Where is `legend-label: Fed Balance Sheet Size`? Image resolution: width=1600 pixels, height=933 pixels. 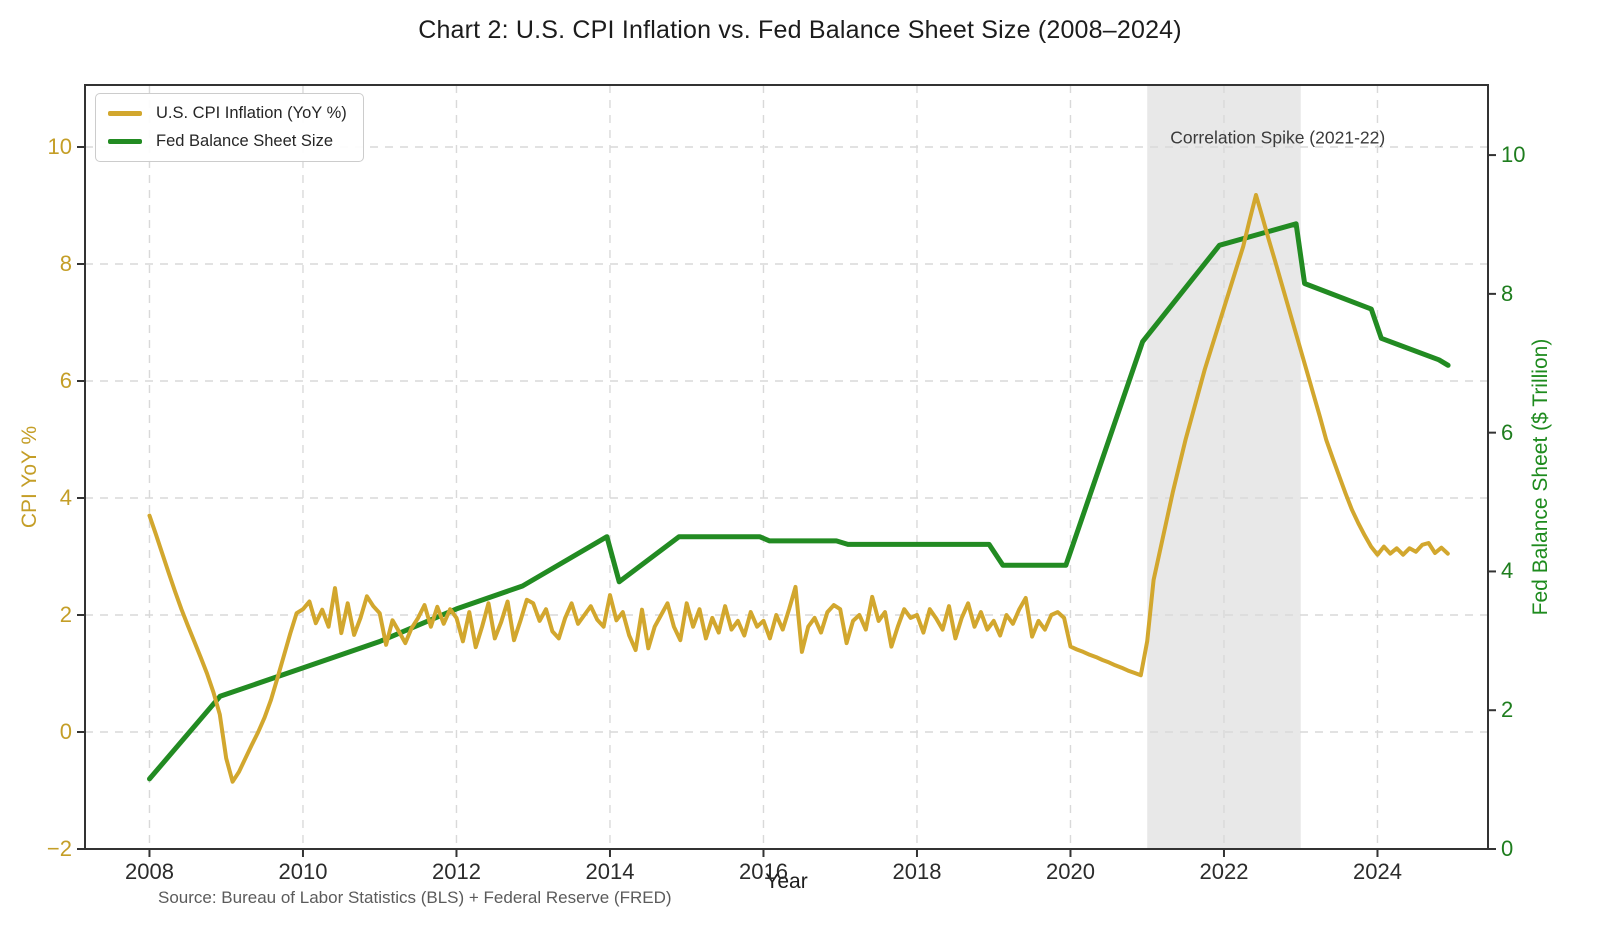 legend-label: Fed Balance Sheet Size is located at coordinates (245, 141).